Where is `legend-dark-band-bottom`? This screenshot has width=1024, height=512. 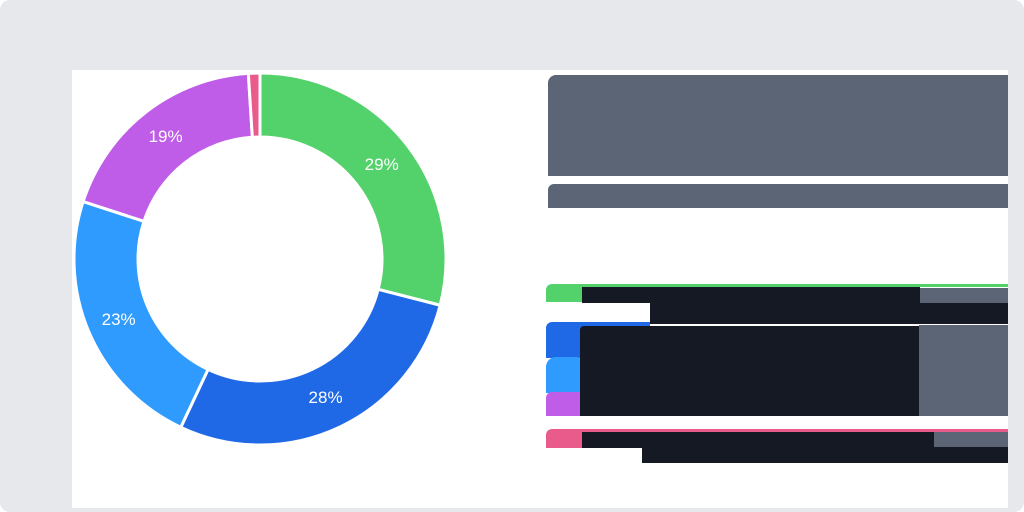 legend-dark-band-bottom is located at coordinates (825, 455).